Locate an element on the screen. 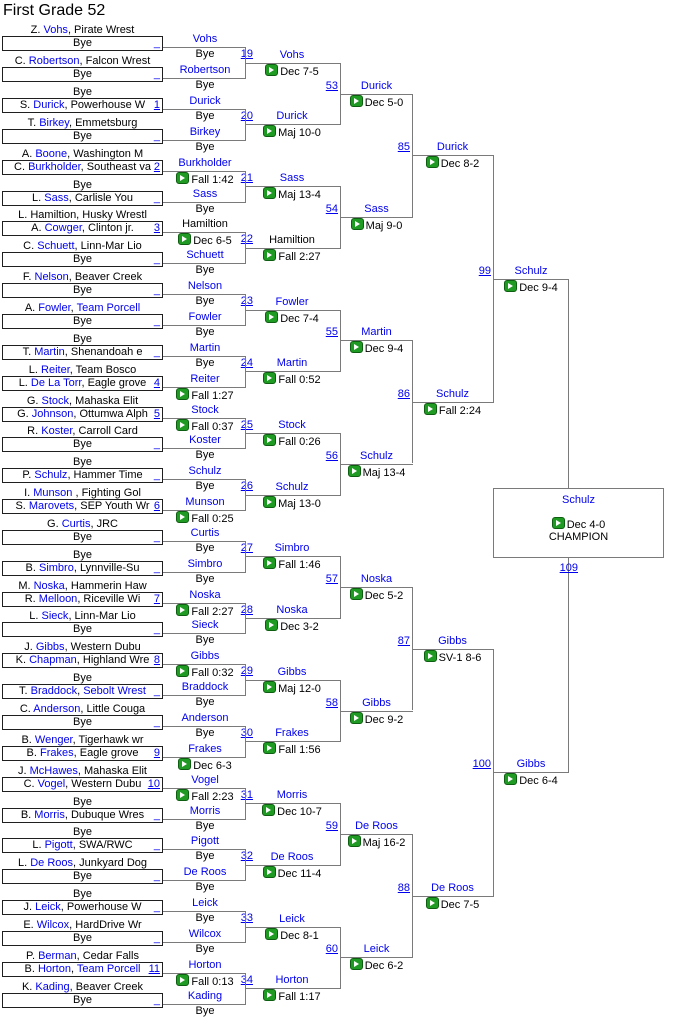  wrestler-link: Noska is located at coordinates (49, 586).